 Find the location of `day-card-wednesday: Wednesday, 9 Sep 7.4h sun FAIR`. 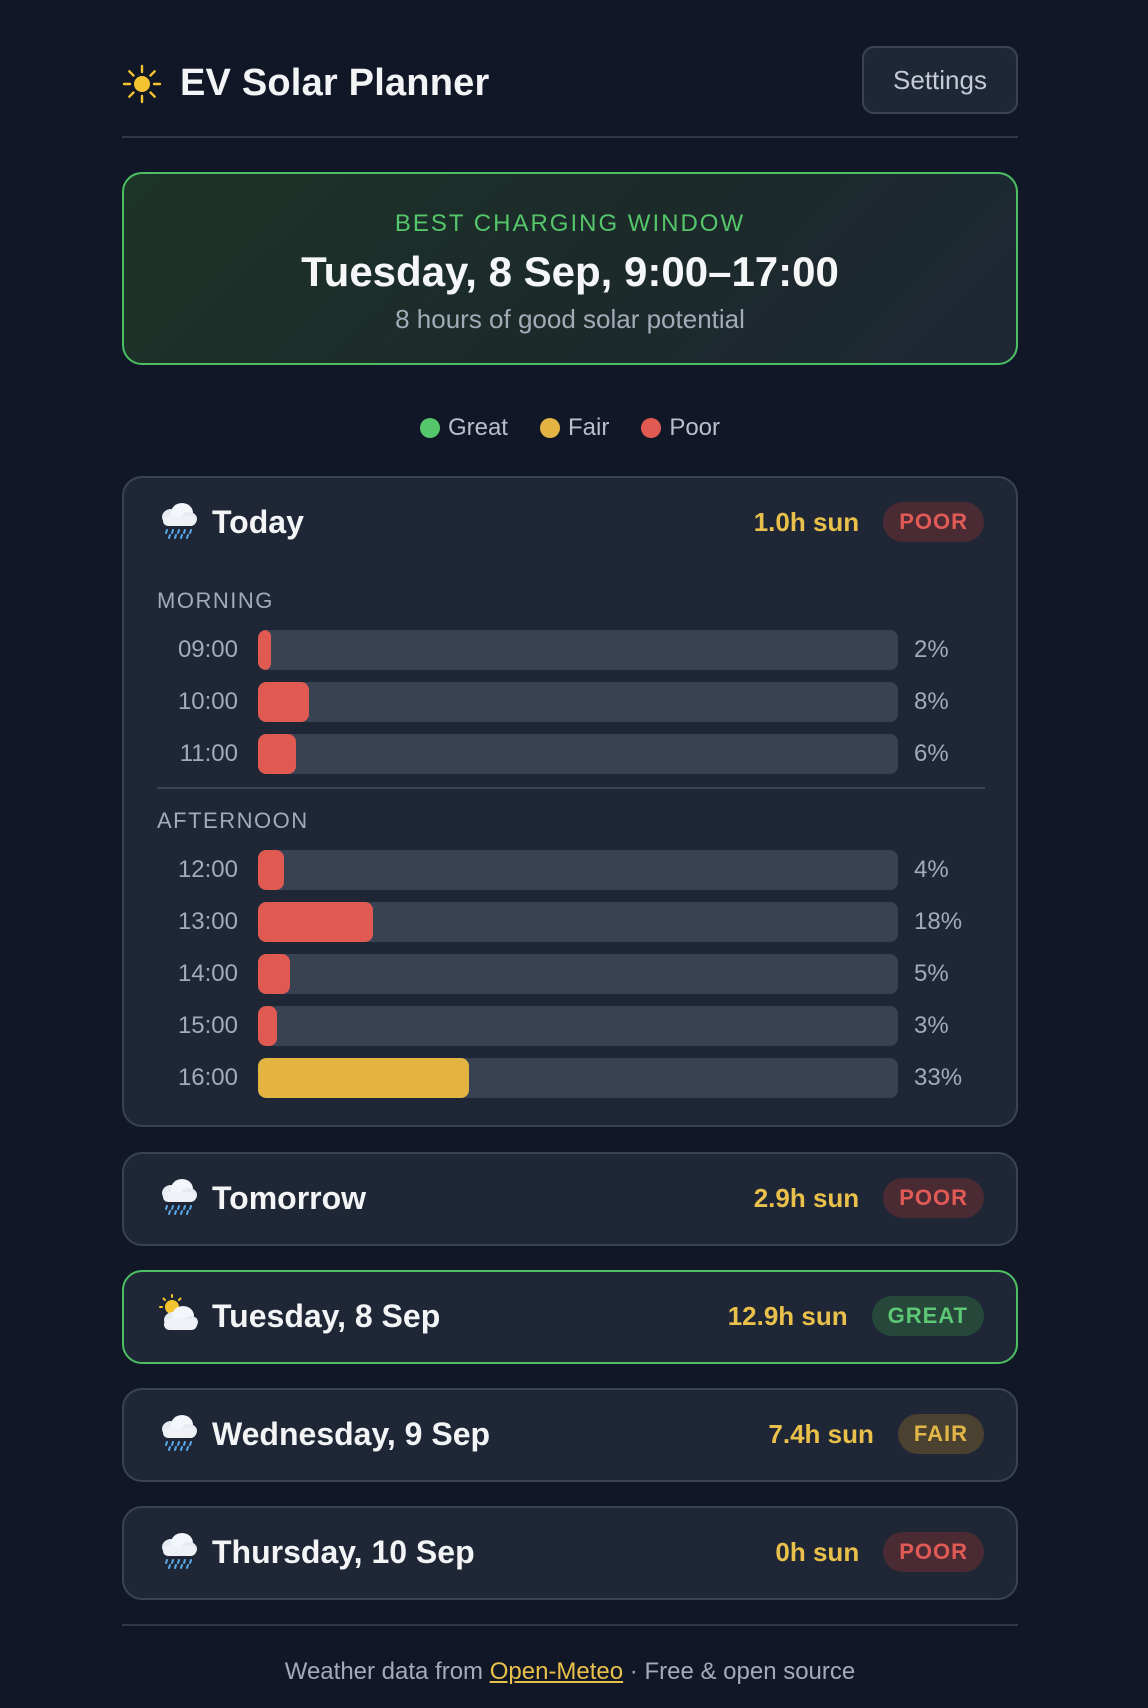

day-card-wednesday: Wednesday, 9 Sep 7.4h sun FAIR is located at coordinates (570, 1435).